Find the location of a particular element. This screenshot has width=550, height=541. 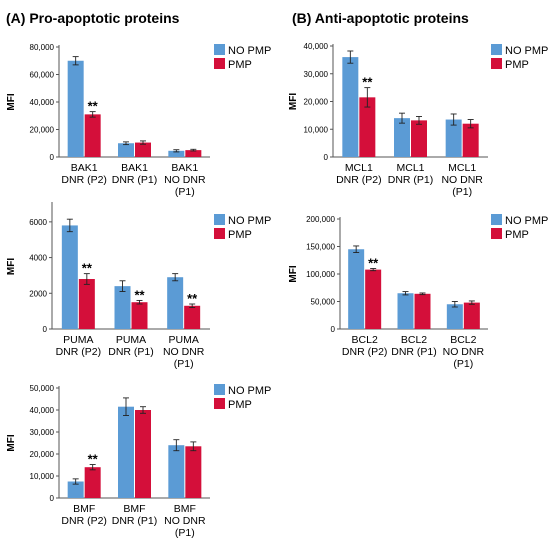

bak1-y-tick-label: 20,000 is located at coordinates (42, 130).